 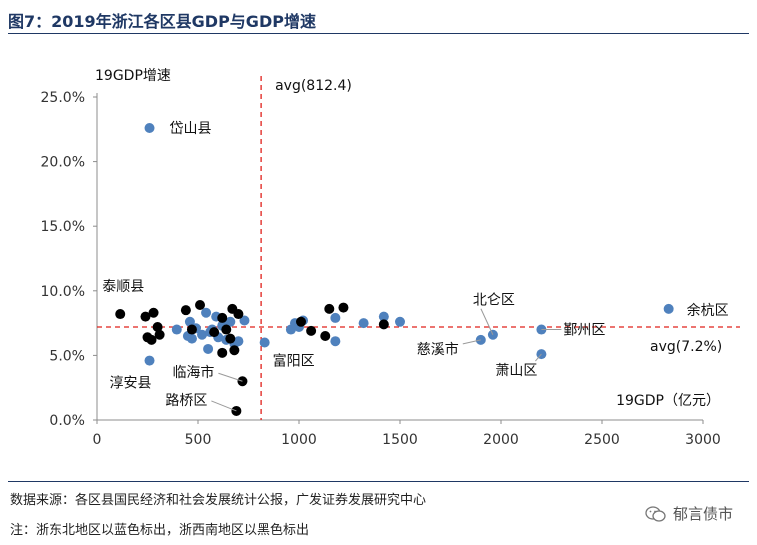 I want to click on x-axis-title: 19GDP（亿元）, so click(x=668, y=401).